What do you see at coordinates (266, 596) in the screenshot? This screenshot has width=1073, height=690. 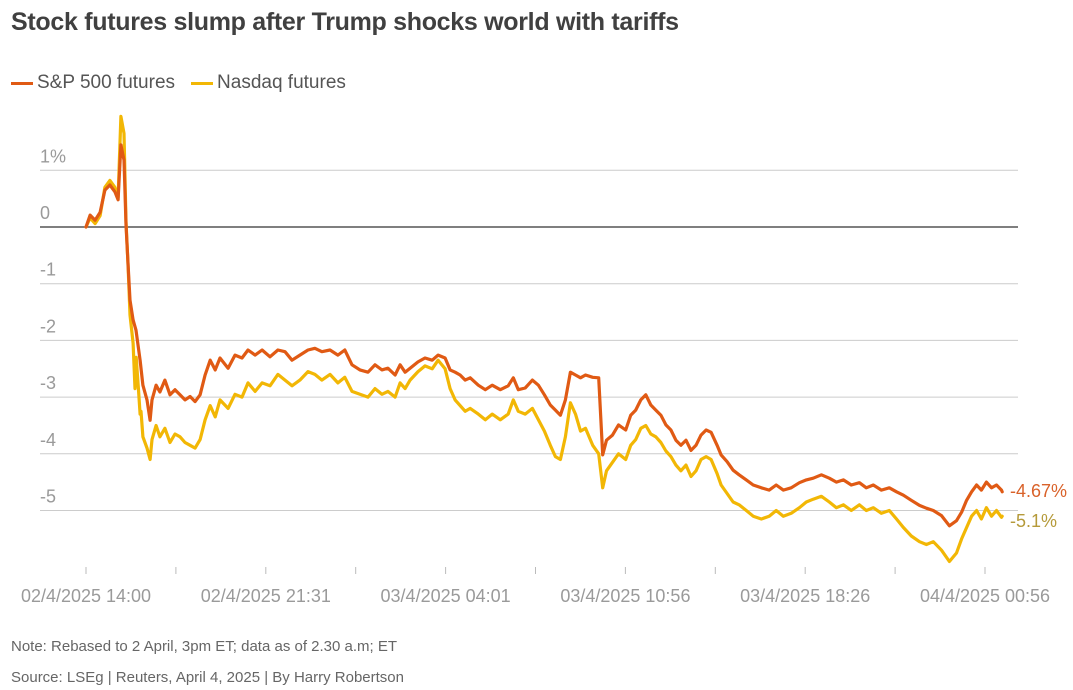 I see `x-tick-label: 02/4/2025 21:31` at bounding box center [266, 596].